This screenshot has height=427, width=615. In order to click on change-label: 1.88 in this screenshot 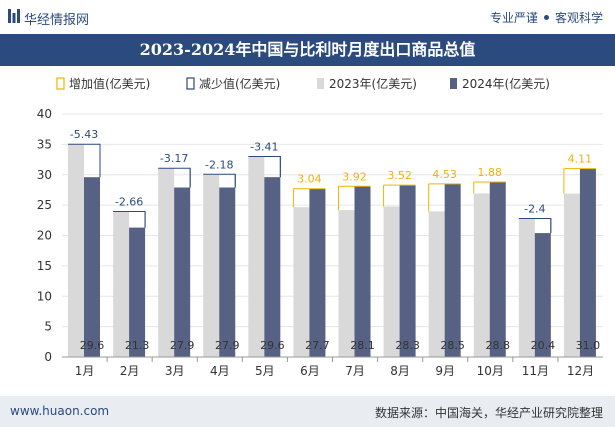, I will do `click(490, 172)`.